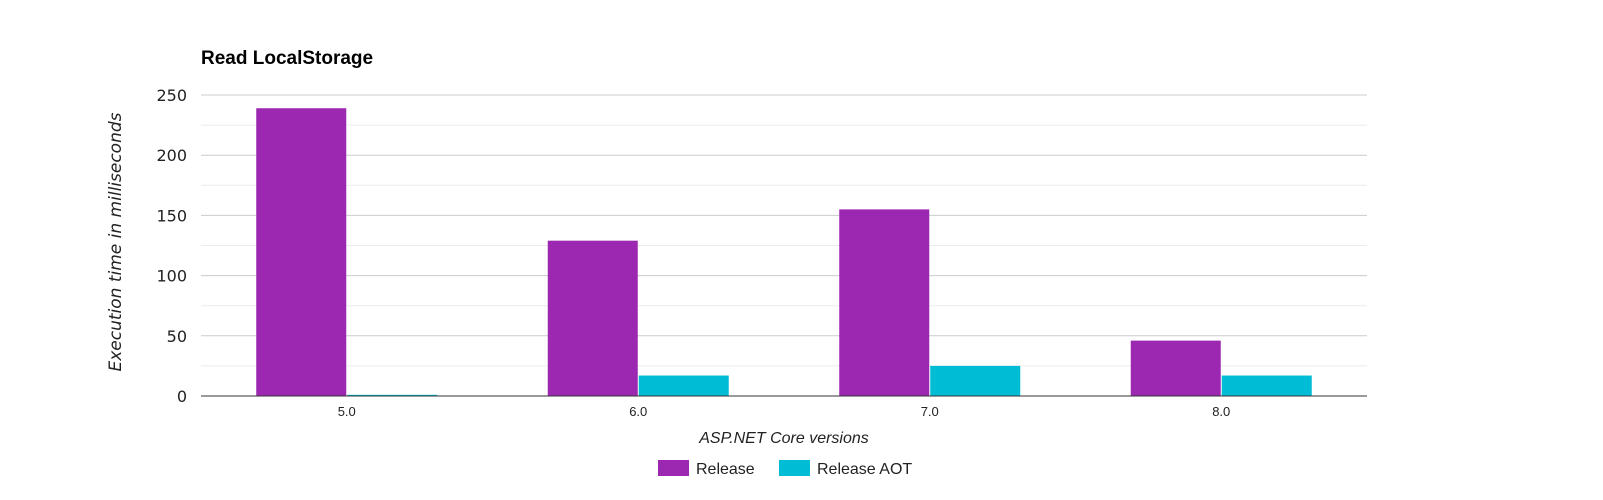 The height and width of the screenshot is (500, 1603). What do you see at coordinates (171, 155) in the screenshot?
I see `y-tick-label: 200` at bounding box center [171, 155].